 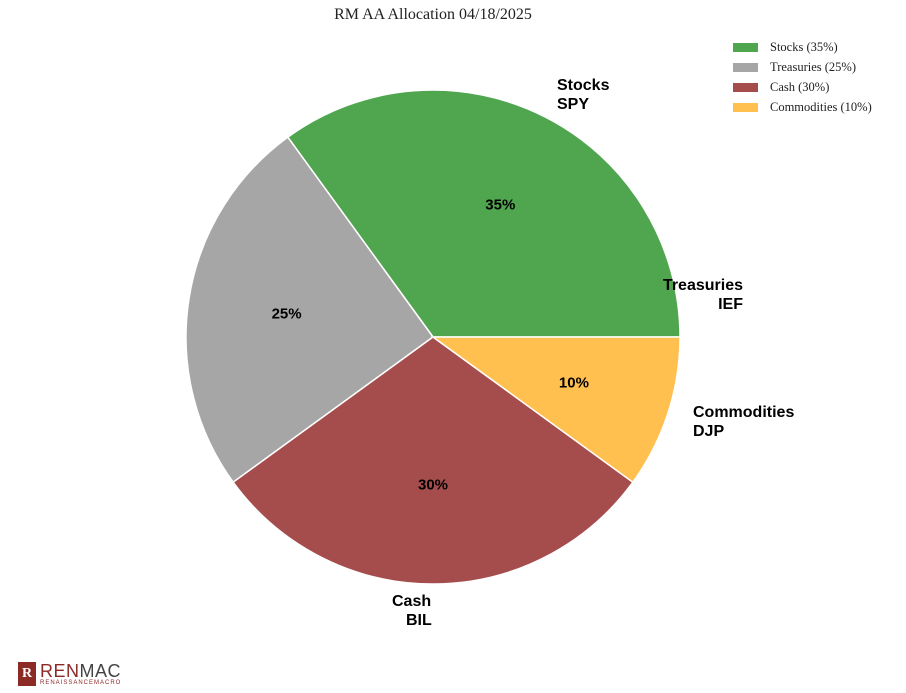 What do you see at coordinates (433, 14) in the screenshot?
I see `chart-title: RM AA Allocation 04/18/2025` at bounding box center [433, 14].